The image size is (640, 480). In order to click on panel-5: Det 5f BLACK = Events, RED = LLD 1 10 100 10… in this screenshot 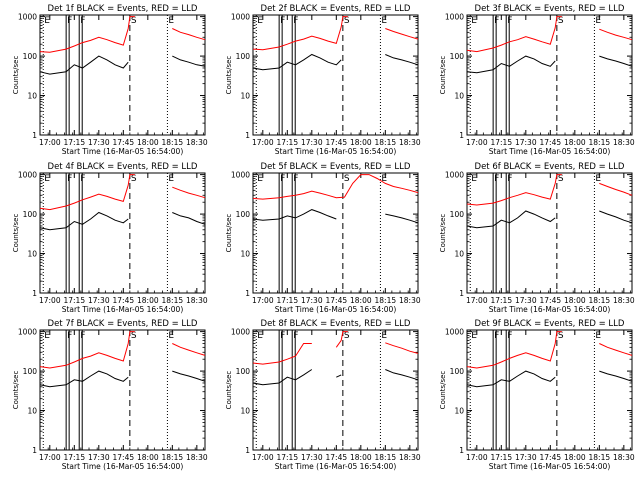, I will do `click(323, 238)`.